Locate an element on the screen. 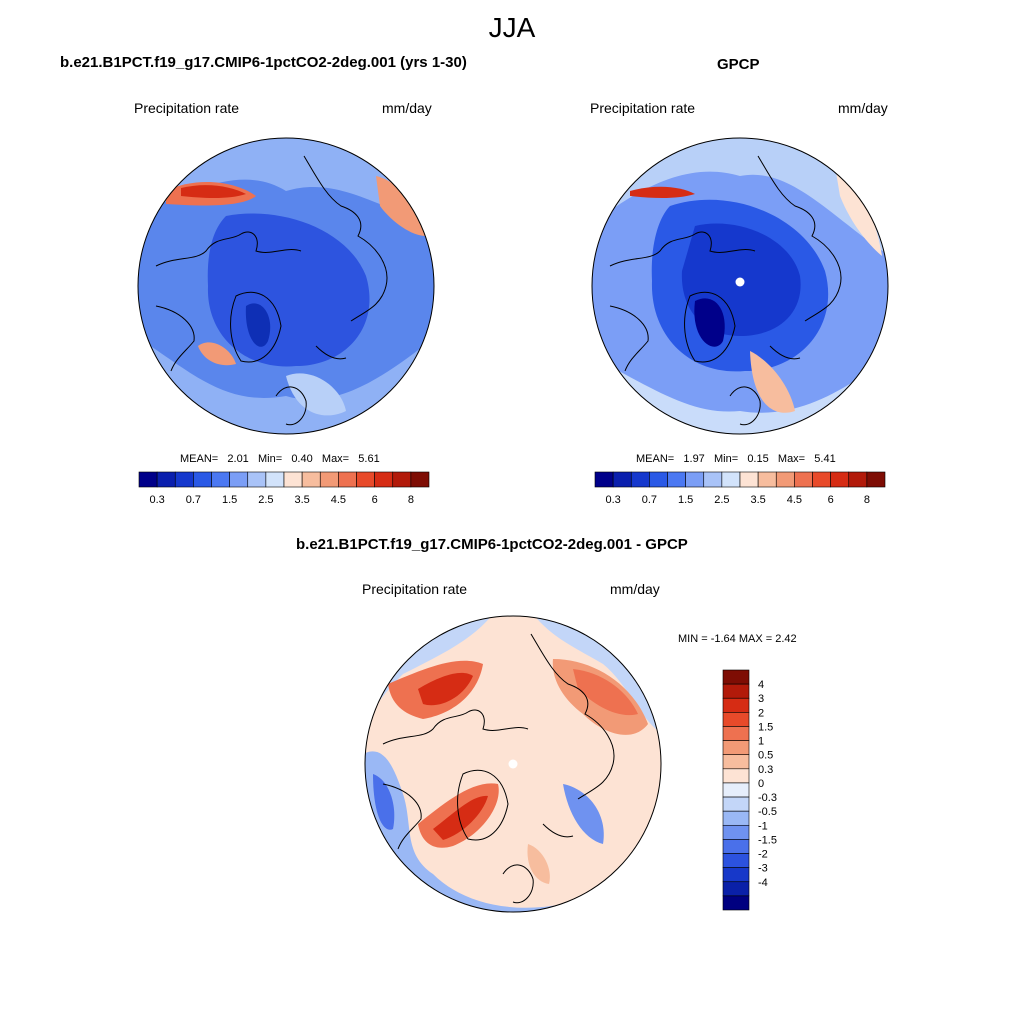 Image resolution: width=1024 pixels, height=1024 pixels. diff-stats: MIN = -1.64 MAX = 2.42 is located at coordinates (737, 639).